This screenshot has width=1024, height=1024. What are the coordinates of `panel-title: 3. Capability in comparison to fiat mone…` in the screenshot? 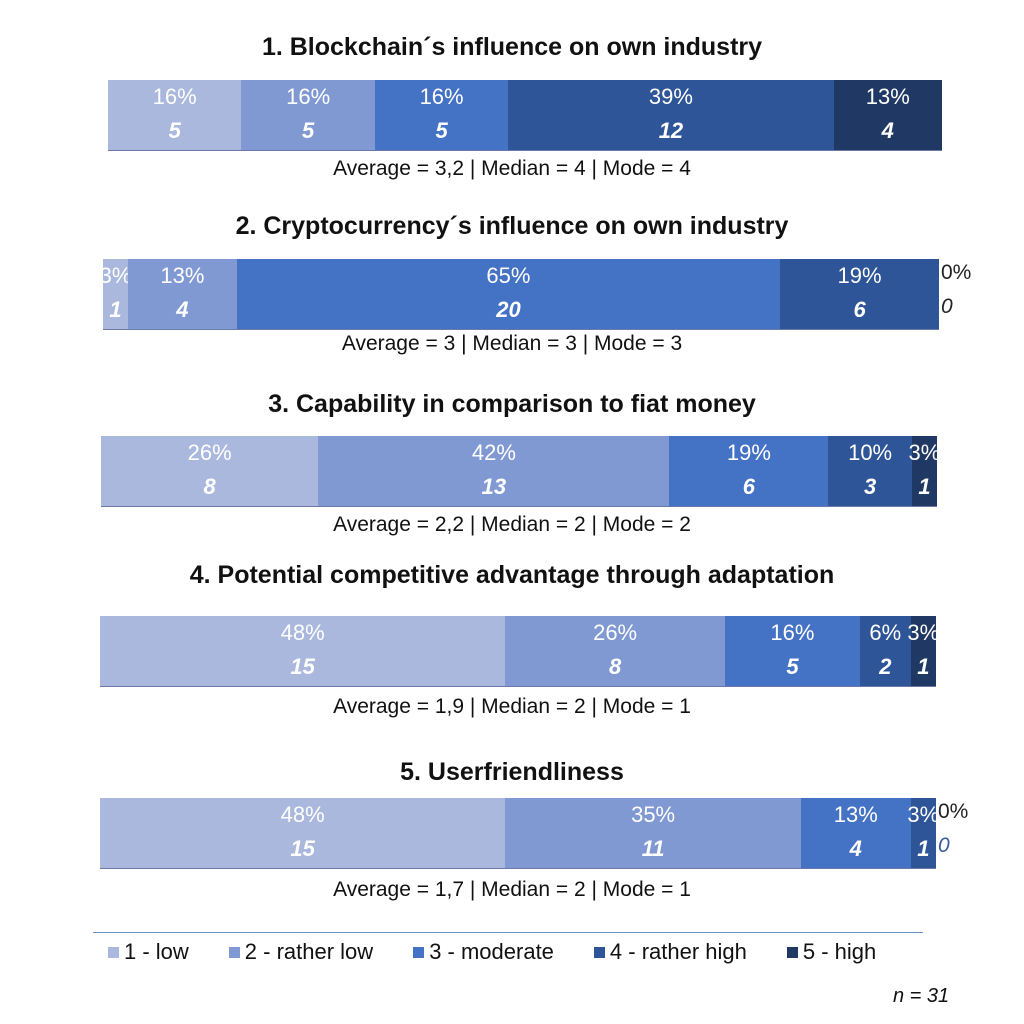 It's located at (512, 404).